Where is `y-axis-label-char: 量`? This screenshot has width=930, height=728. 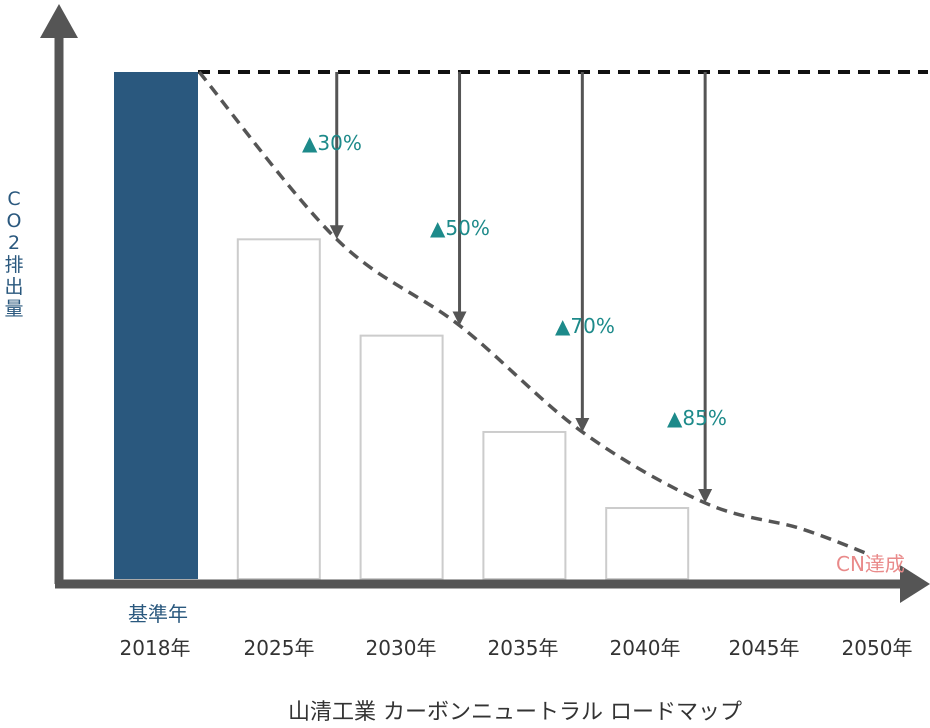
y-axis-label-char: 量 is located at coordinates (14, 309).